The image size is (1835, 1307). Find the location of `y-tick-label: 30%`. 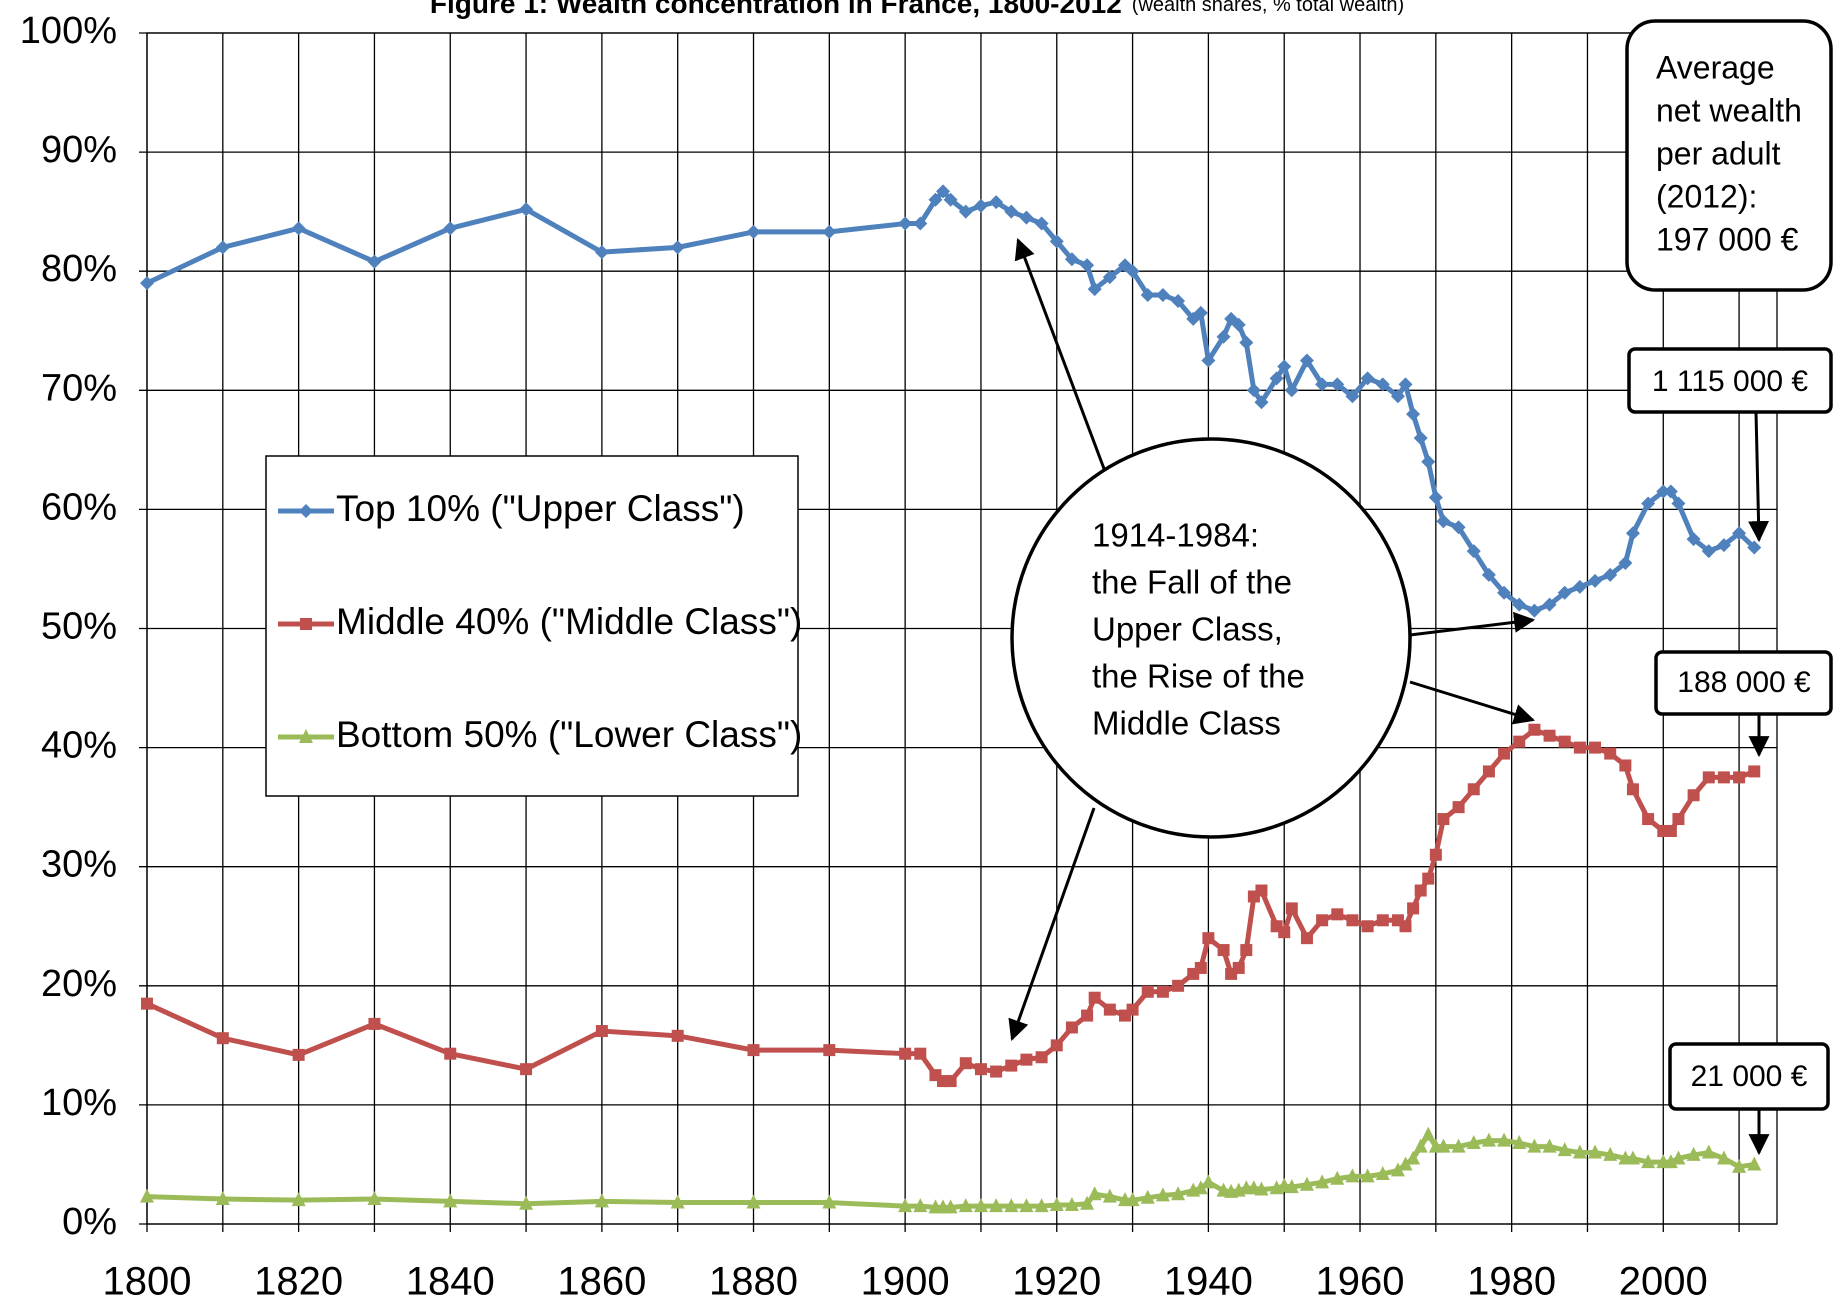

y-tick-label: 30% is located at coordinates (79, 865).